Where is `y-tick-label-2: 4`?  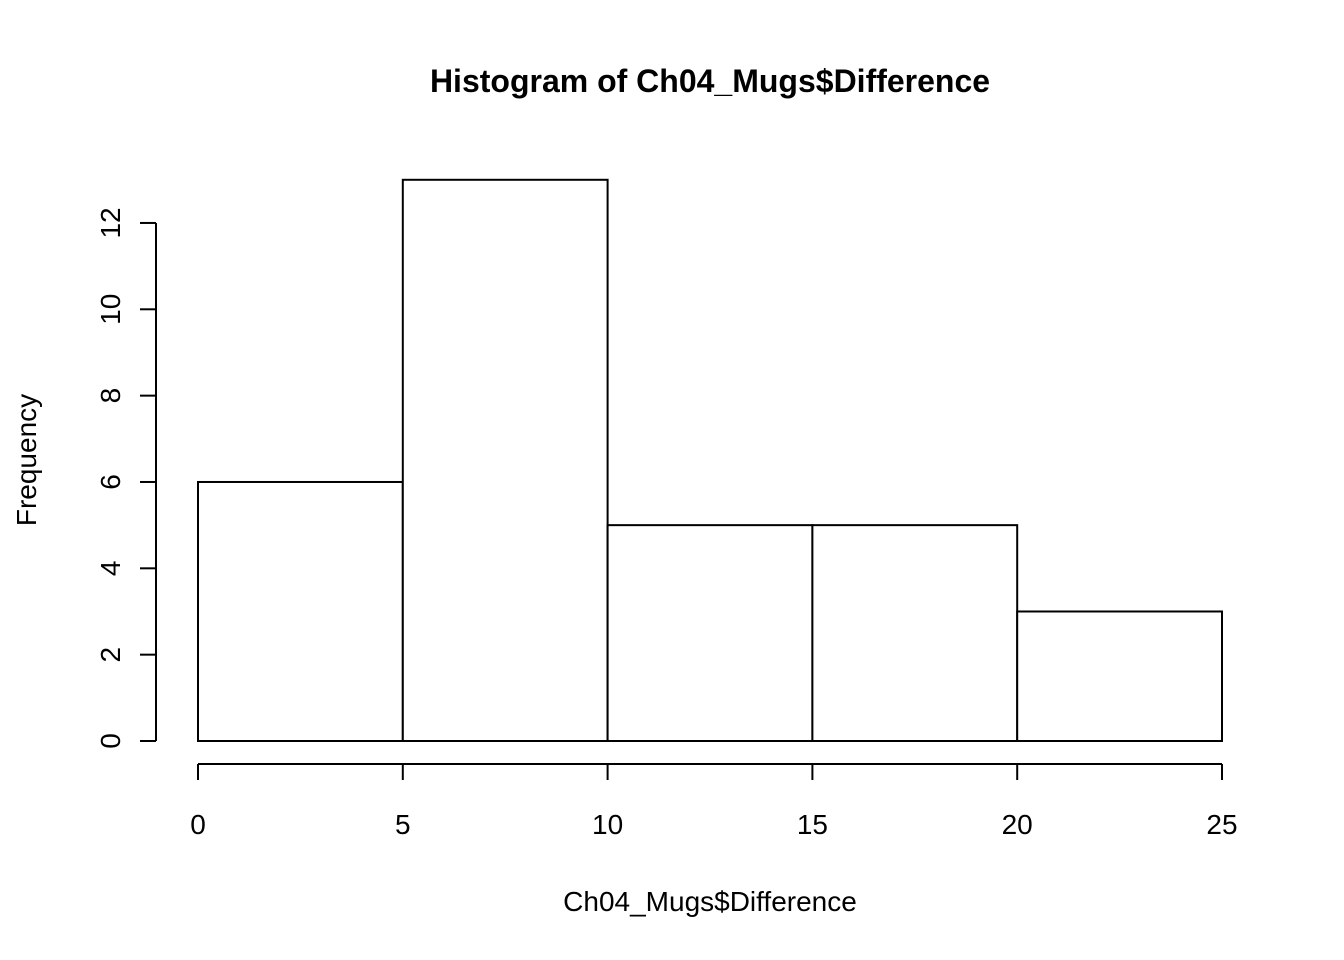 y-tick-label-2: 4 is located at coordinates (110, 569).